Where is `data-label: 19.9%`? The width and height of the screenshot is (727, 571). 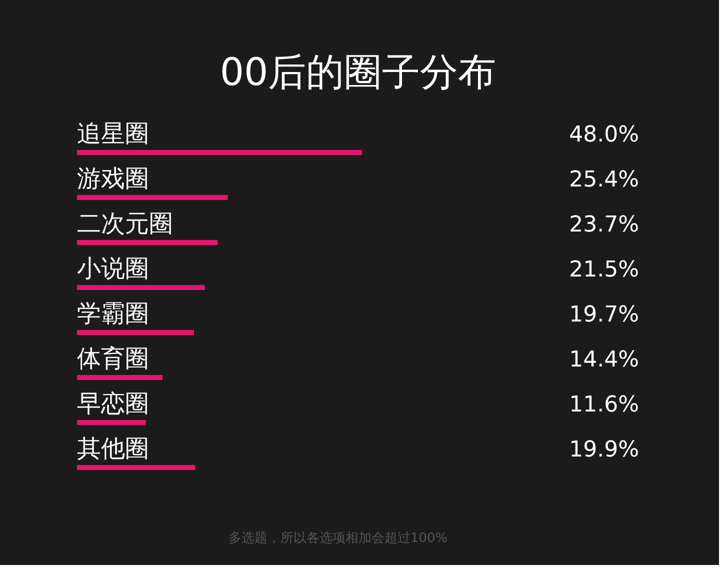 data-label: 19.9% is located at coordinates (604, 450).